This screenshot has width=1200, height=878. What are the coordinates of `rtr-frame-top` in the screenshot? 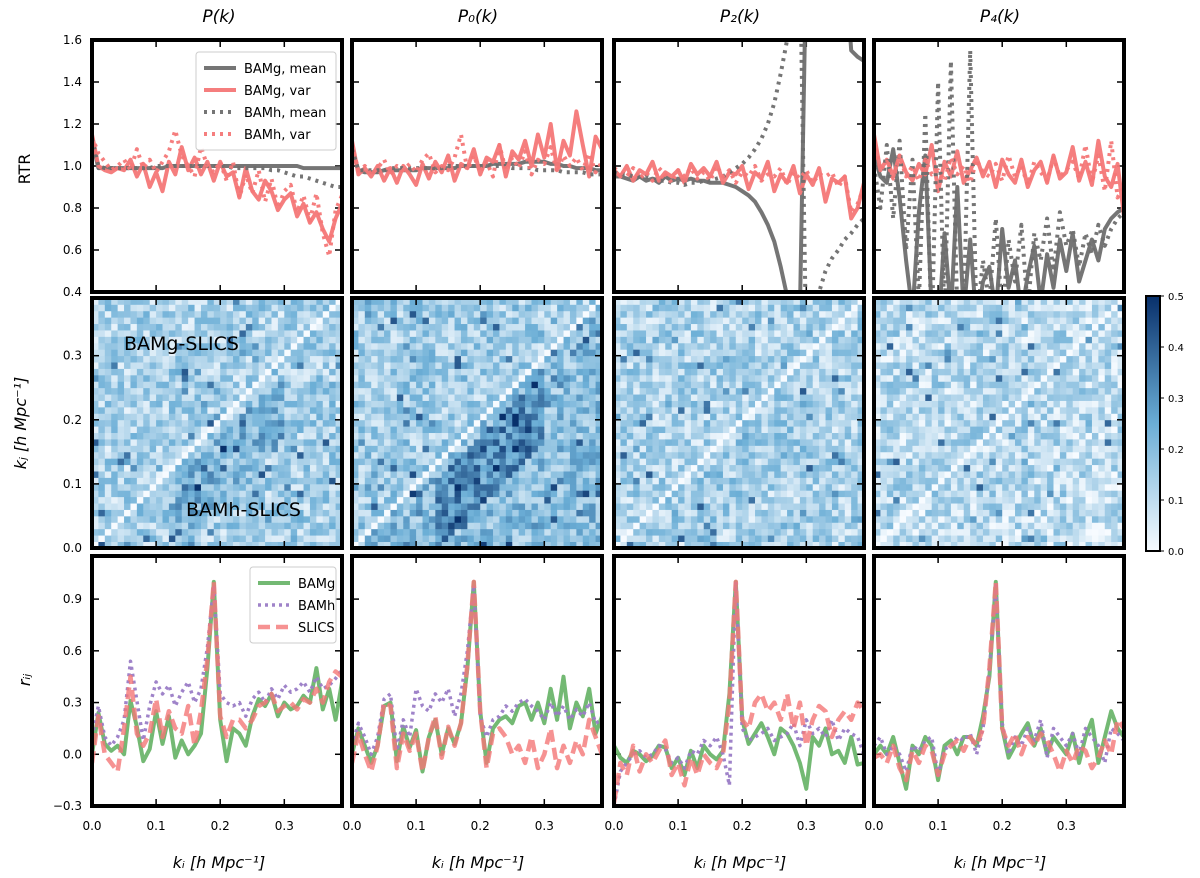 It's located at (477, 166).